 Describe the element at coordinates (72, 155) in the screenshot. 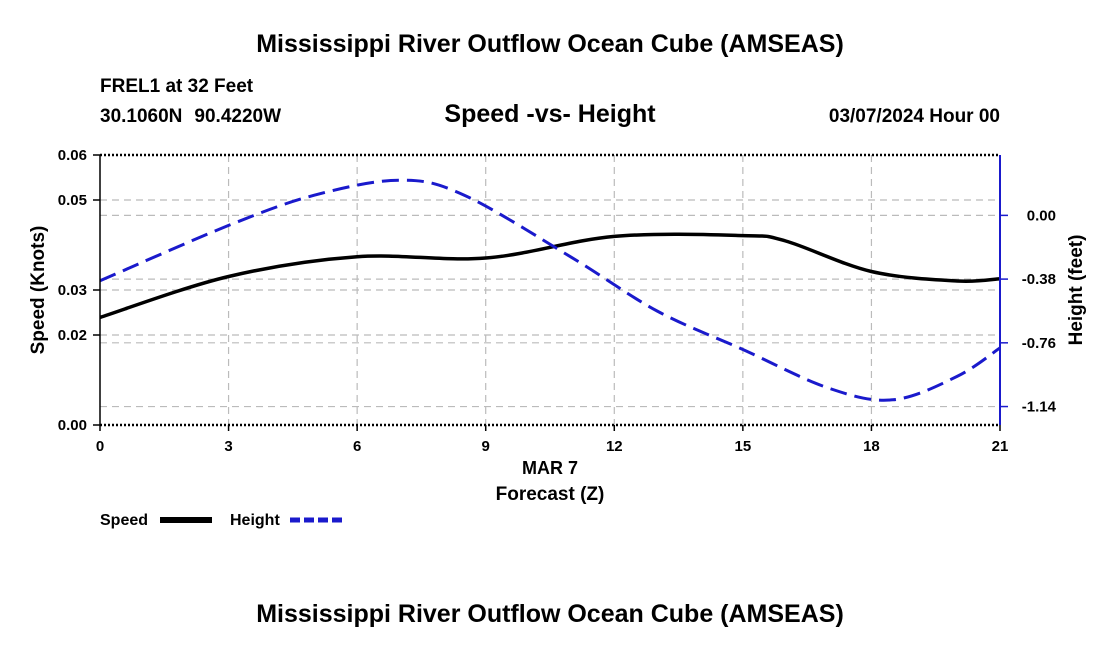

I see `y-tick-label: 0.06` at that location.